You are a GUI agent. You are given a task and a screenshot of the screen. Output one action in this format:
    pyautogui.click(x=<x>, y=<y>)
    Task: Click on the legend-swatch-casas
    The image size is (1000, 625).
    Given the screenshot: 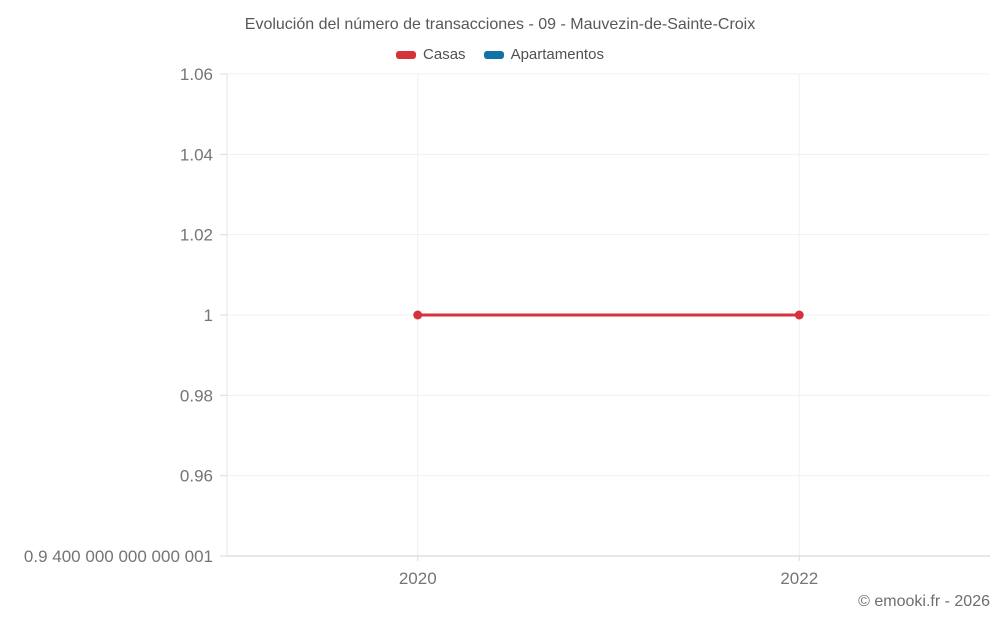 What is the action you would take?
    pyautogui.click(x=406, y=54)
    